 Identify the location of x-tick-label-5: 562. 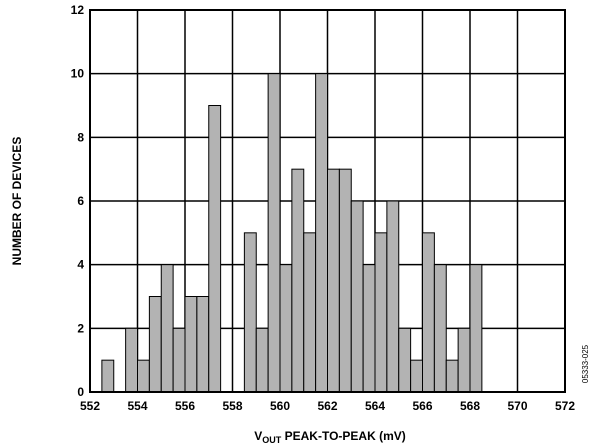
(327, 406).